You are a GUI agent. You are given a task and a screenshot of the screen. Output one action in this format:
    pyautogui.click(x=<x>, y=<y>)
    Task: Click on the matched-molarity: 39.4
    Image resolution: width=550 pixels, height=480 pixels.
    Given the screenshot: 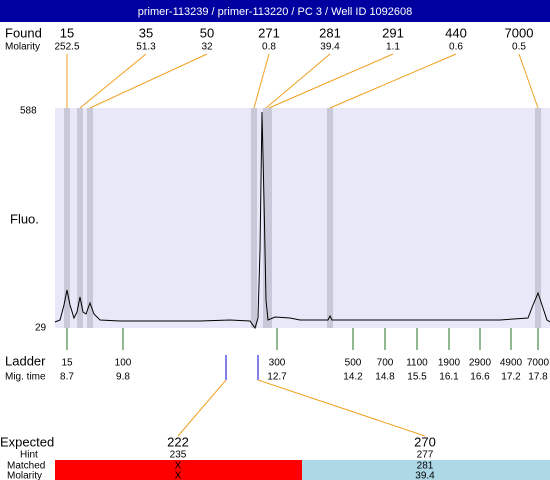 What is the action you would take?
    pyautogui.click(x=425, y=475)
    